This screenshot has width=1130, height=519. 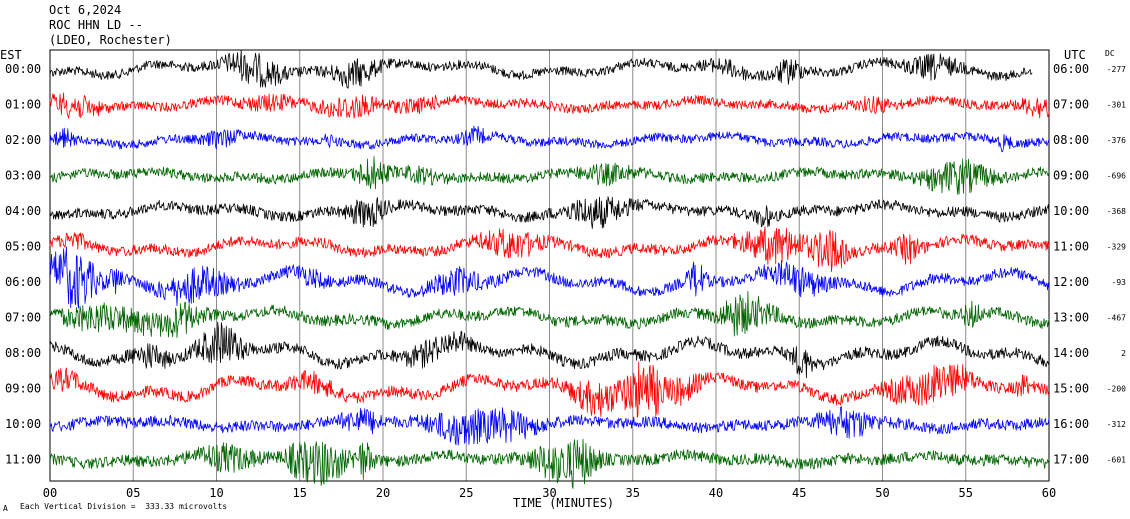 I want to click on est-tick-label: 02:00, so click(x=23, y=140).